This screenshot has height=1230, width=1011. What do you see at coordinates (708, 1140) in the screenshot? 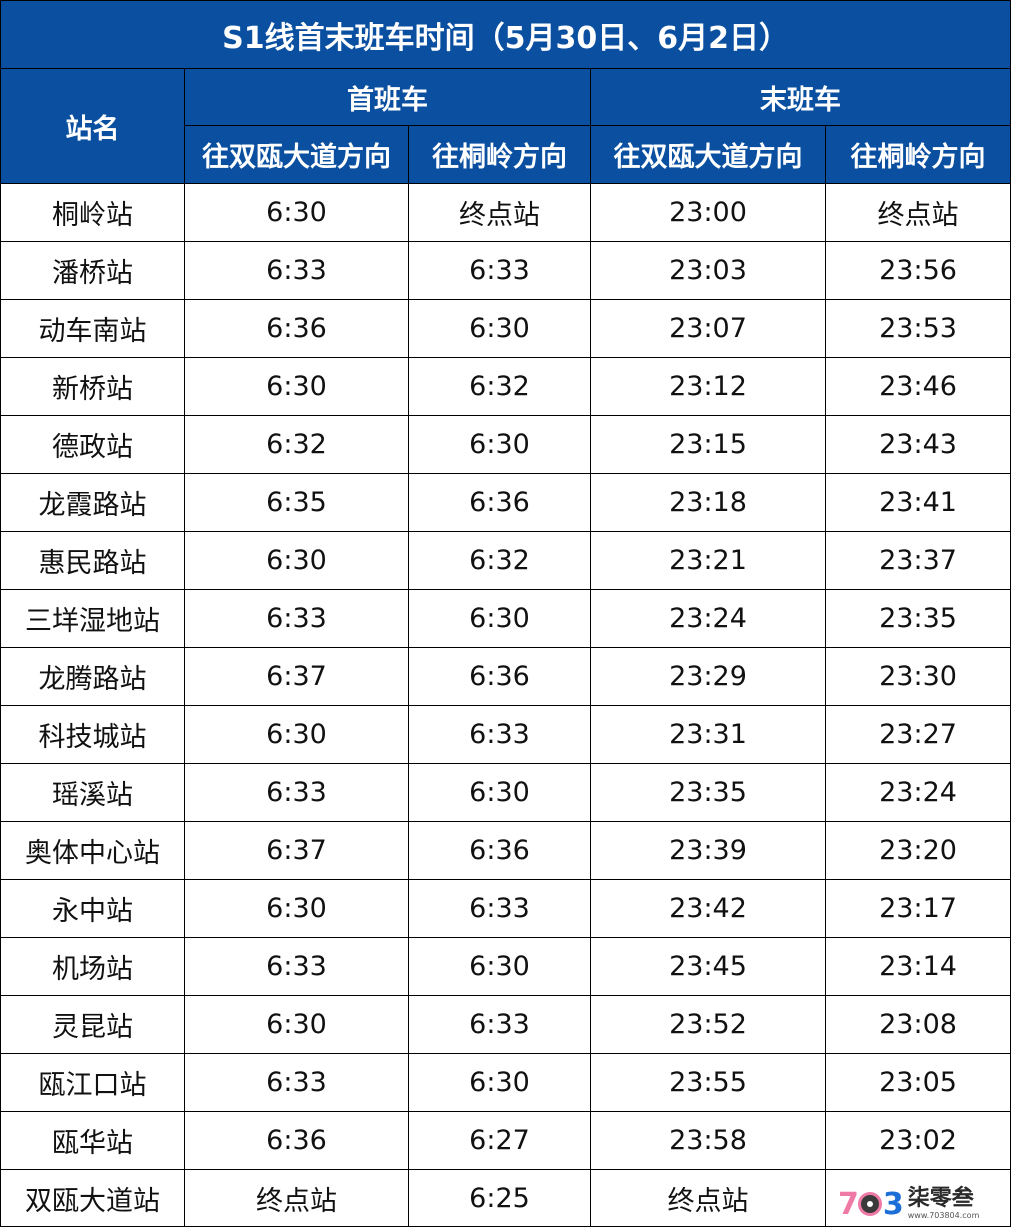
I see `last-shuangou-cell: 23:58` at bounding box center [708, 1140].